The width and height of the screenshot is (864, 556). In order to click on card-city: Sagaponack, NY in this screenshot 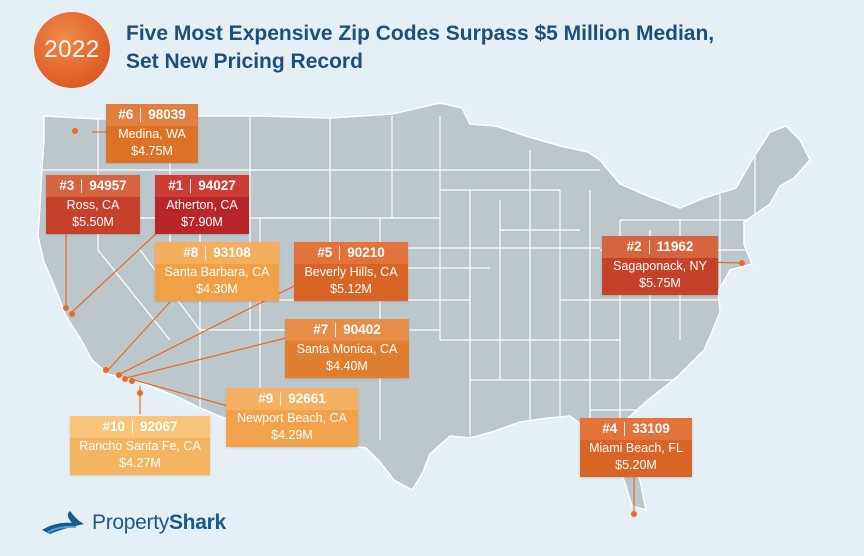, I will do `click(660, 266)`.